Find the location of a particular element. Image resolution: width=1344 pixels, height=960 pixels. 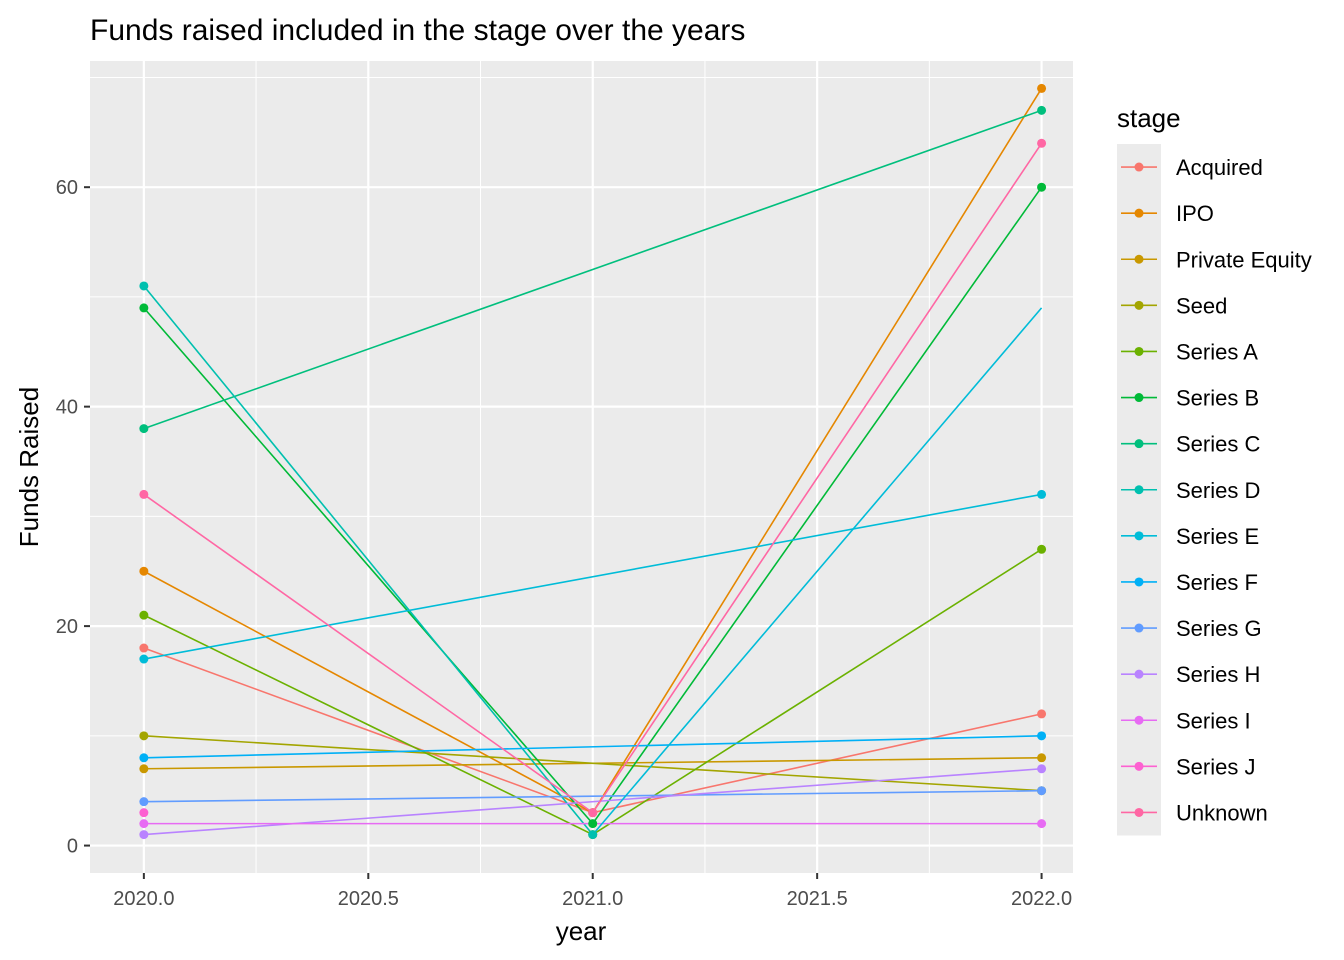

x-axis: 2020.0 2020.5 2021.0 2021.5 2022.0 is located at coordinates (592, 891).